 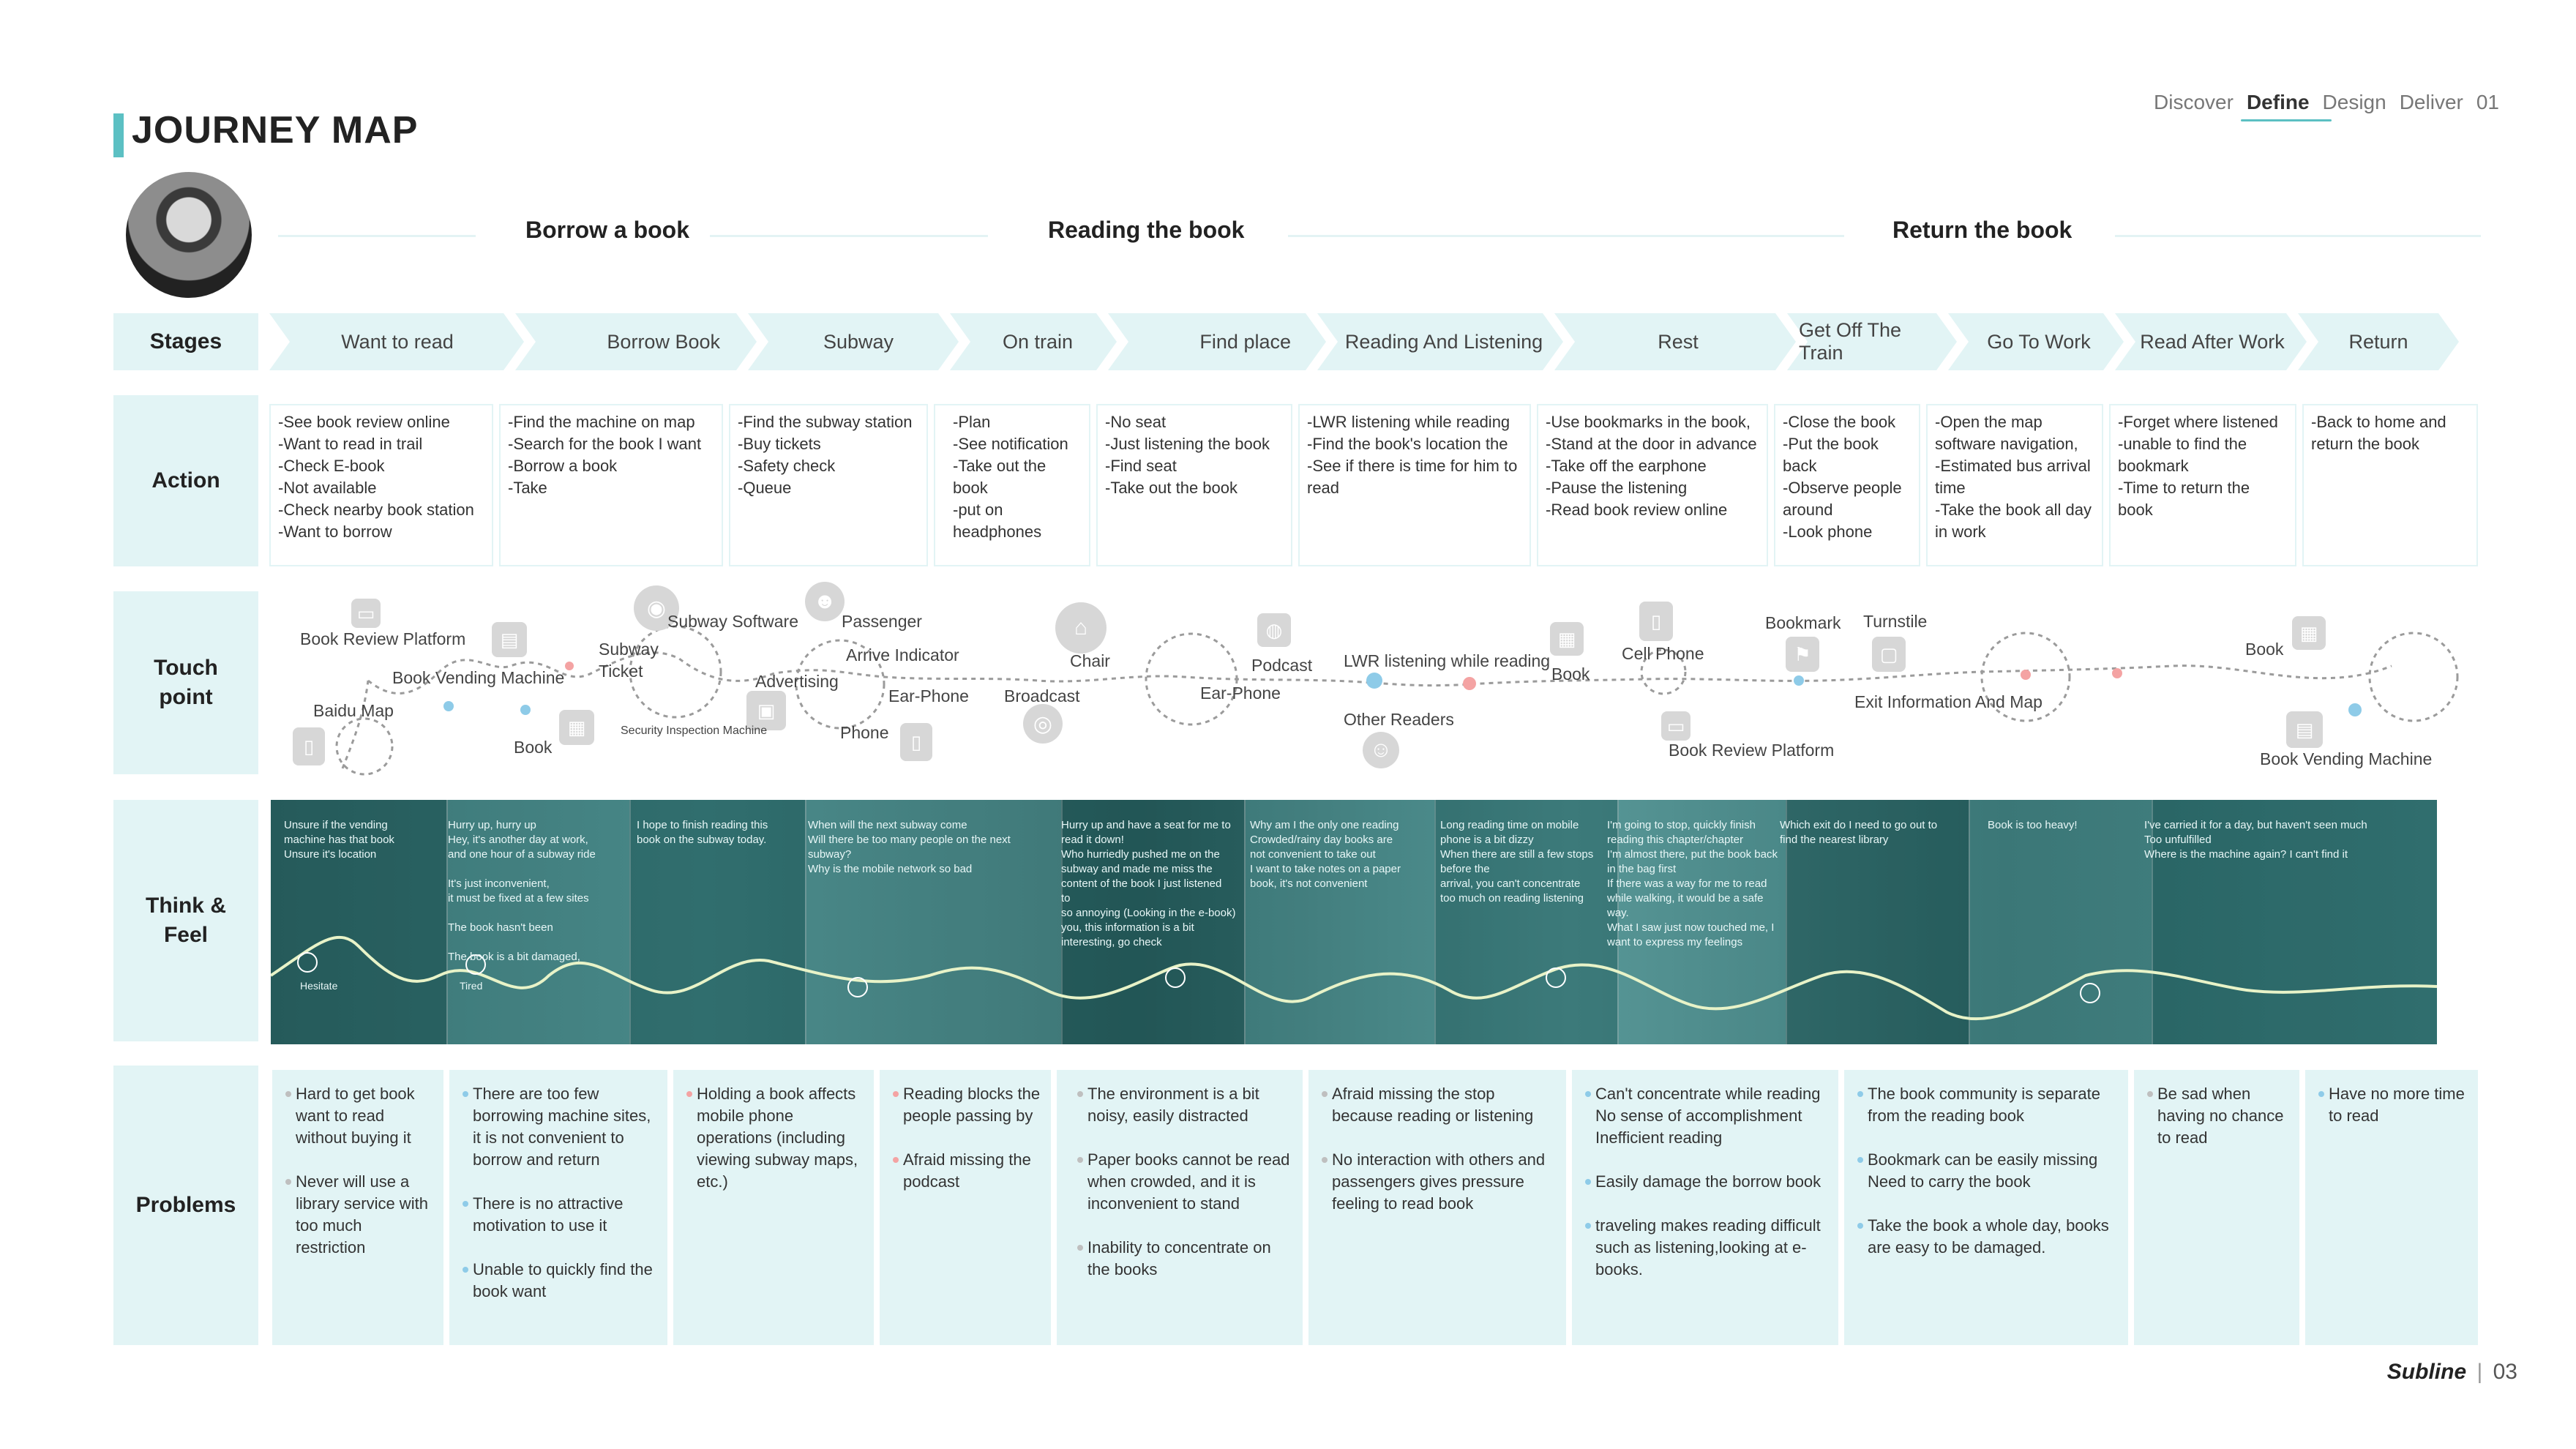 I want to click on nav-design: Design, so click(x=2354, y=102).